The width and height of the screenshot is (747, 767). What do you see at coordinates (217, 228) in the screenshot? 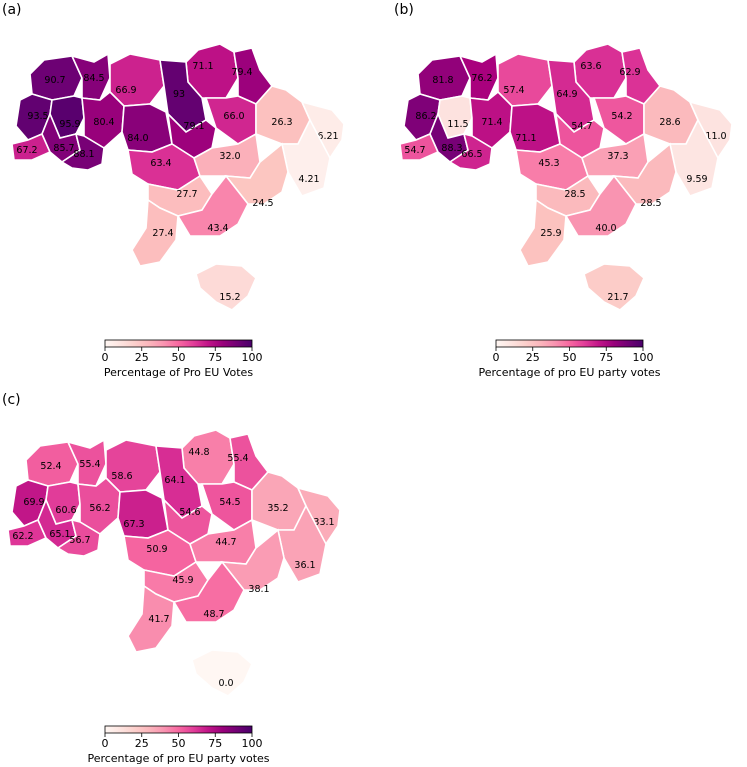
I see `oblast-value-label: 43.4` at bounding box center [217, 228].